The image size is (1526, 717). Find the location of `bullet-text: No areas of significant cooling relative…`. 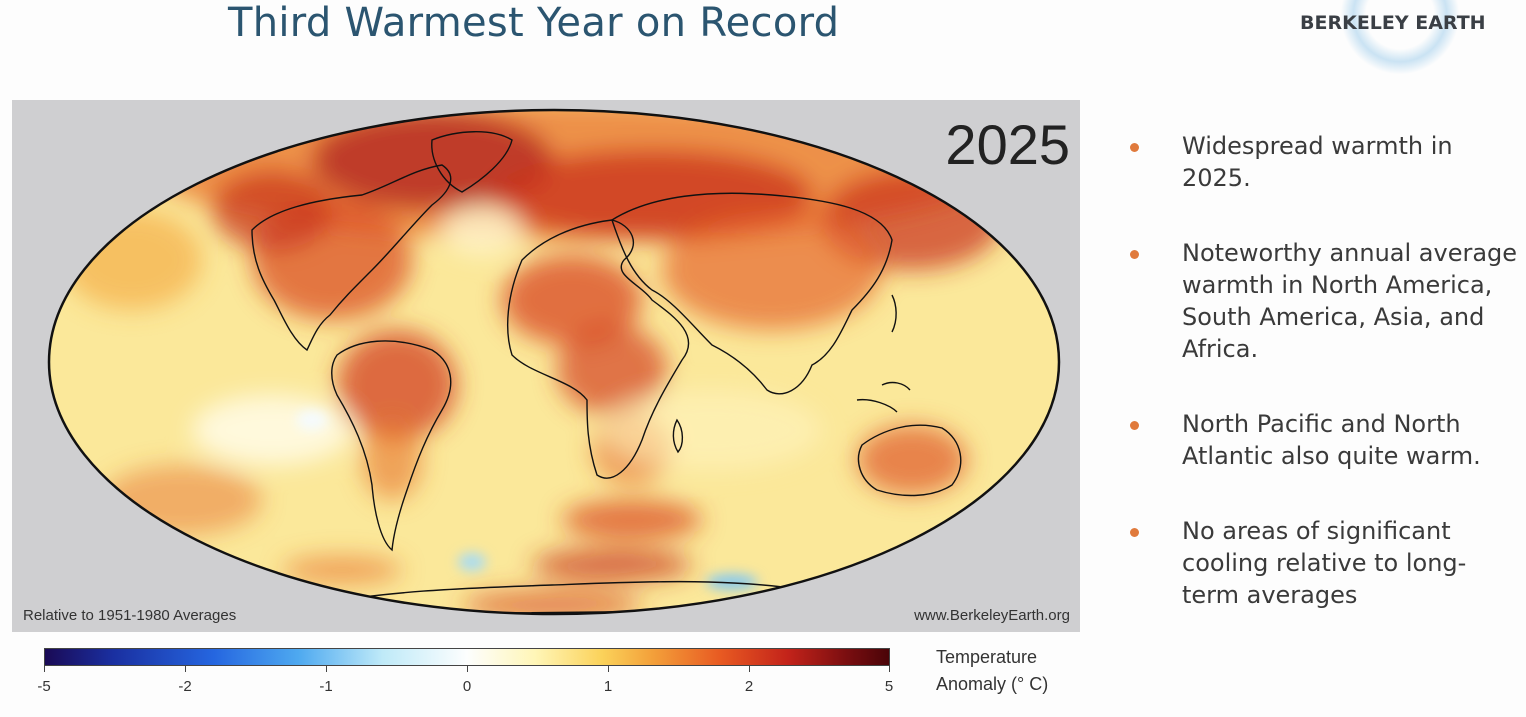

bullet-text: No areas of significant cooling relative… is located at coordinates (1324, 563).